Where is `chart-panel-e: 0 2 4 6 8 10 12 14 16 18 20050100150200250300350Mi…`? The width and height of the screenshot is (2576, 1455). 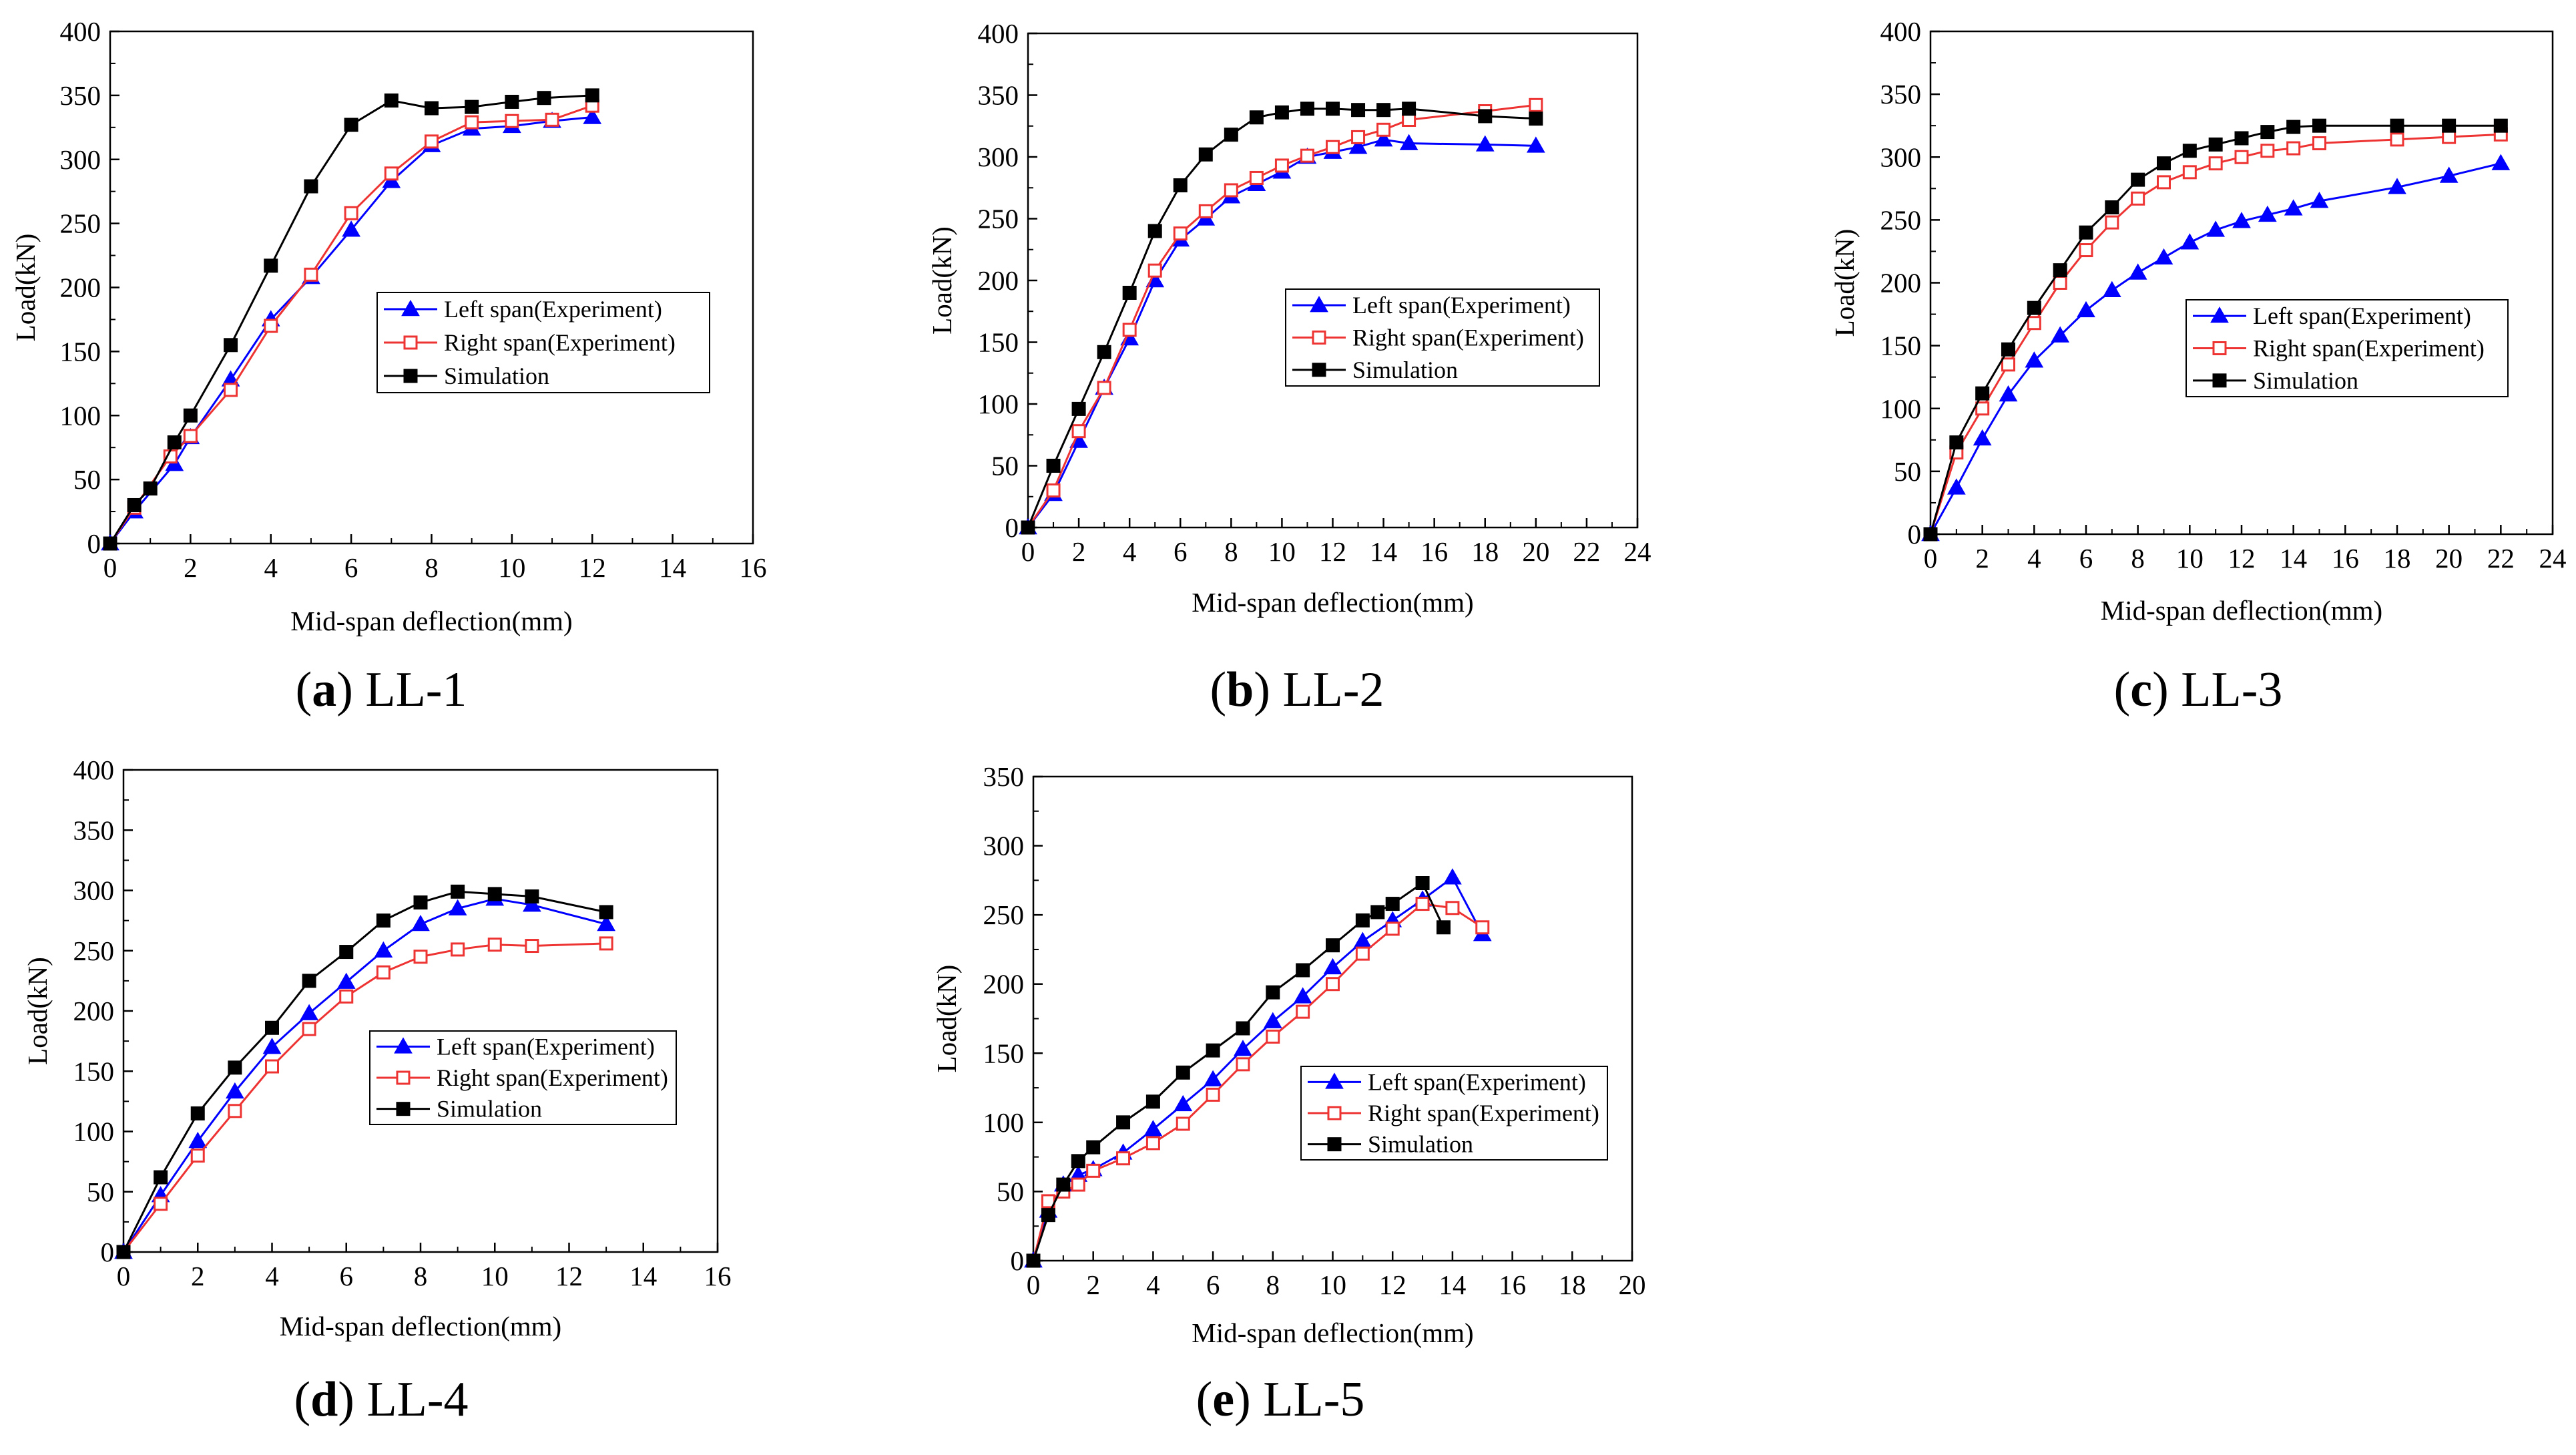 chart-panel-e: 0 2 4 6 8 10 12 14 16 18 20050100150200250300350Mi… is located at coordinates (1288, 1094).